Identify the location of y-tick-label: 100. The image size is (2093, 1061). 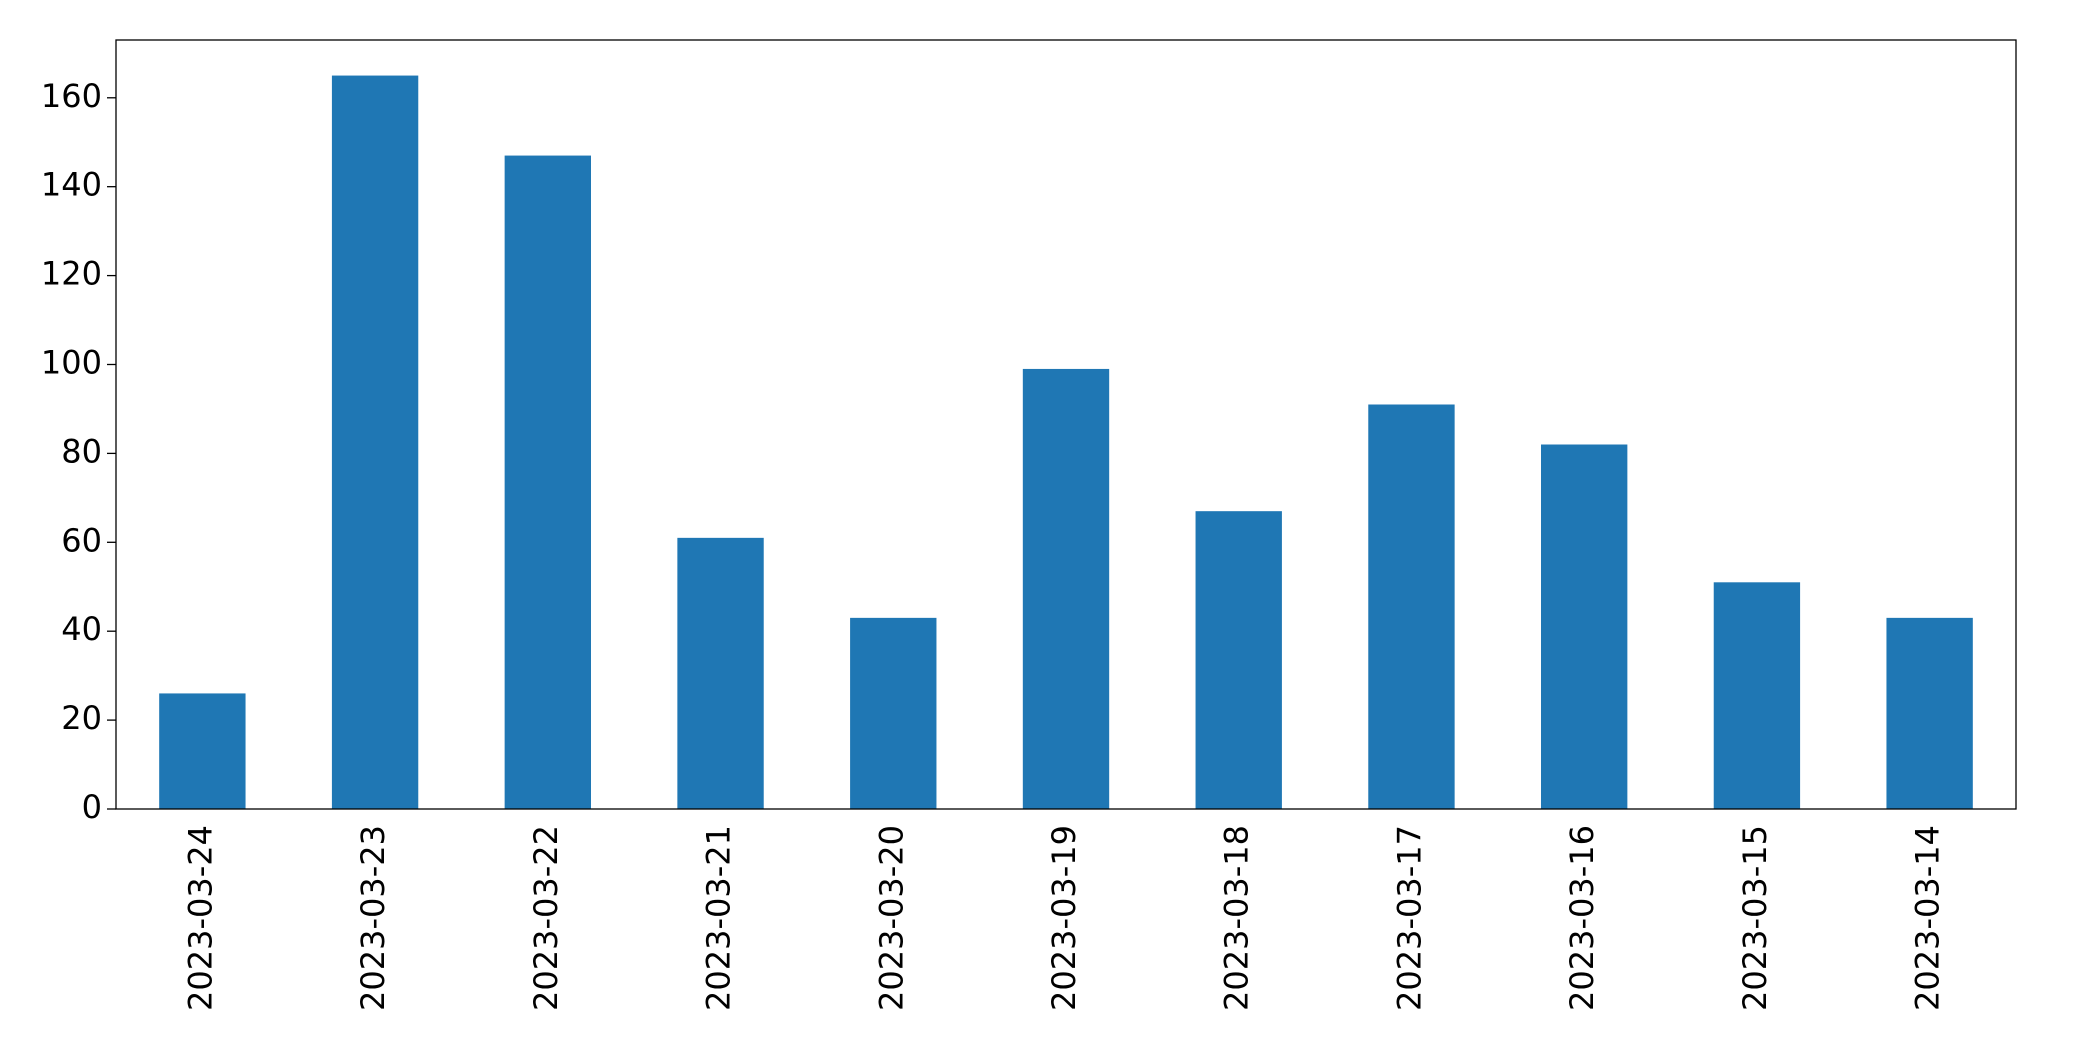
(71, 362).